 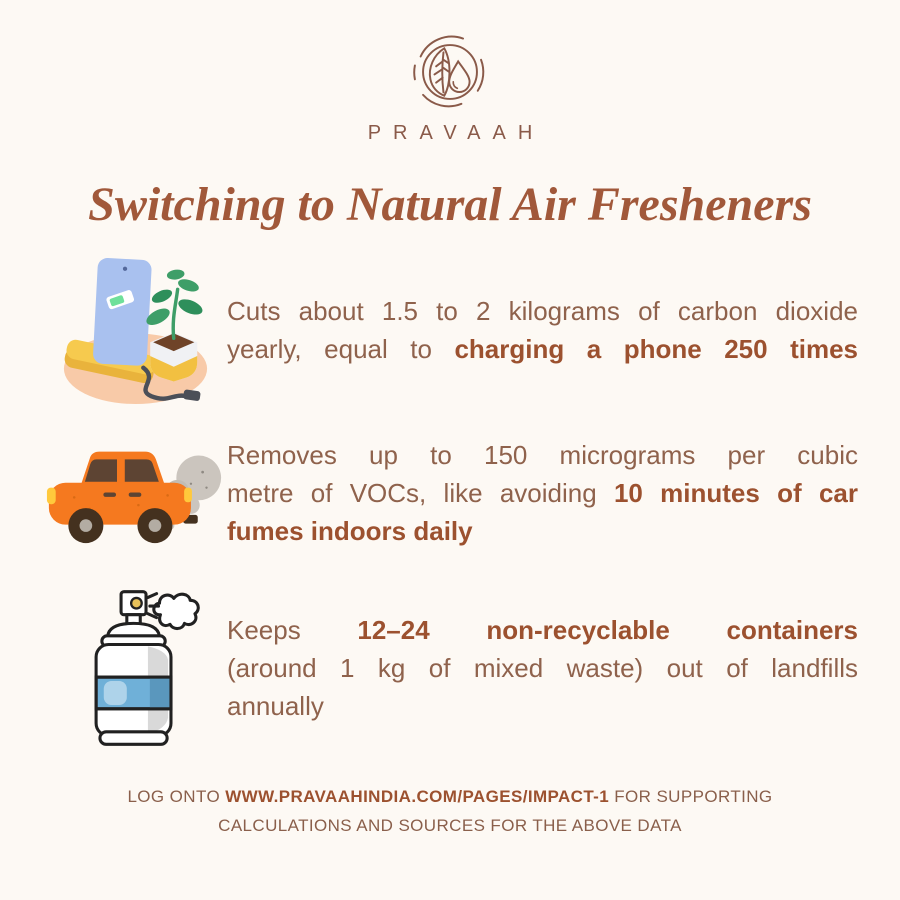 What do you see at coordinates (417, 796) in the screenshot?
I see `highlight-text: WWW.PRAVAAHINDIA.COM/PAGES/IMPACT-1` at bounding box center [417, 796].